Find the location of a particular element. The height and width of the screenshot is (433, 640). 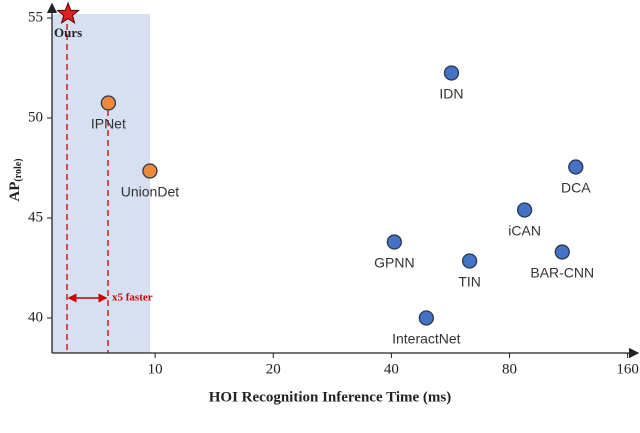

point-label: iCAN is located at coordinates (524, 231).